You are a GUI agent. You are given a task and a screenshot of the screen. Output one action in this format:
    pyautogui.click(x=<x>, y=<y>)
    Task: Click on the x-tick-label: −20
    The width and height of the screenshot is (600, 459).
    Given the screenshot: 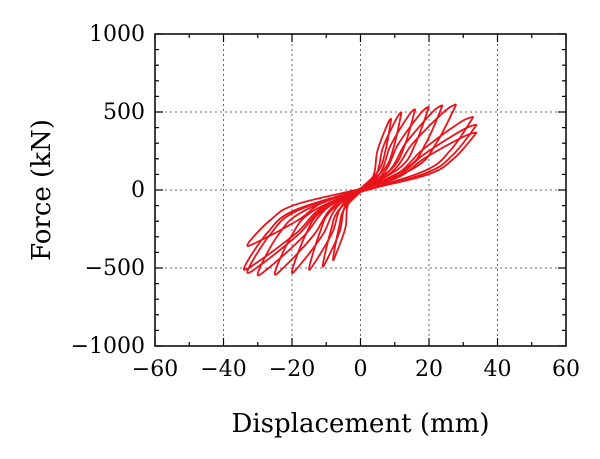 What is the action you would take?
    pyautogui.click(x=292, y=369)
    